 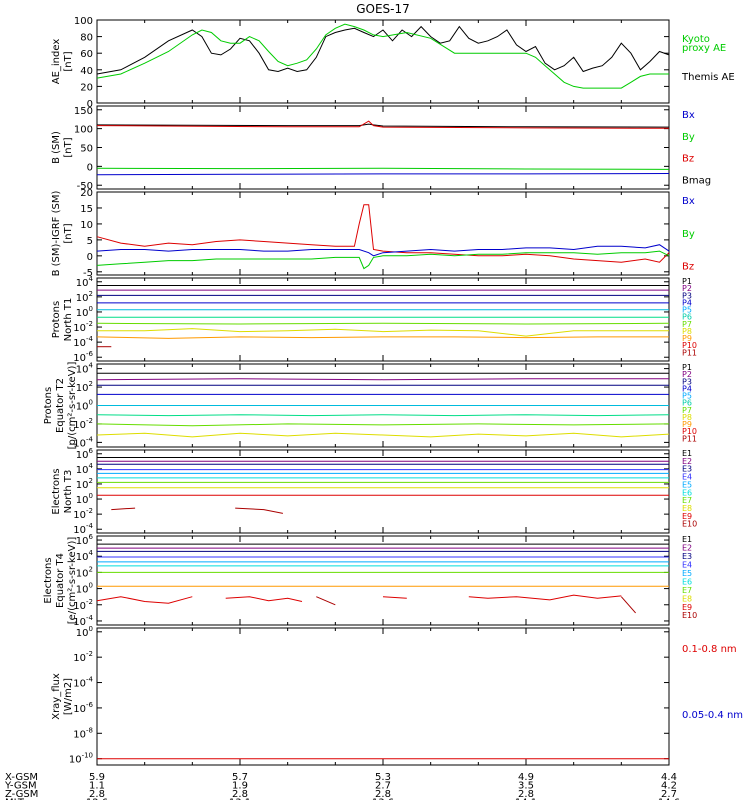 What do you see at coordinates (83, 708) in the screenshot?
I see `y-tick-label: 10⁻⁶` at bounding box center [83, 708].